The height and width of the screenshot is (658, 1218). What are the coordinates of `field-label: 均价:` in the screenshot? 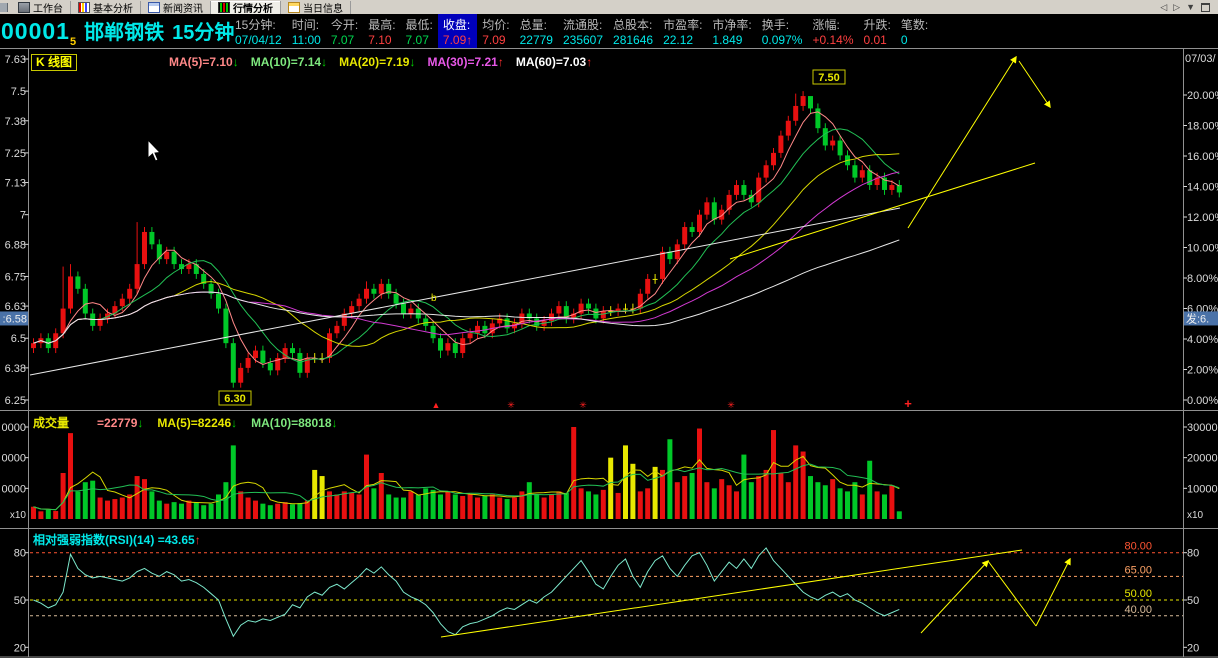 It's located at (496, 25).